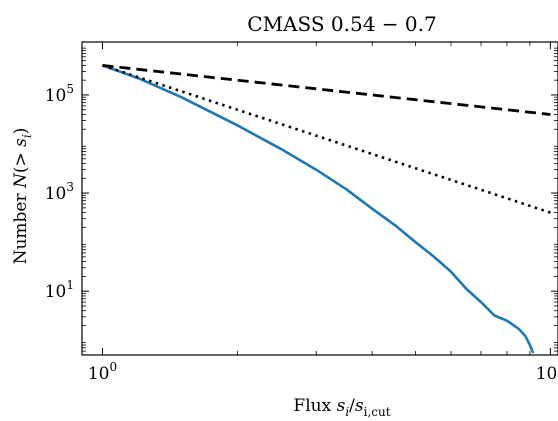 The image size is (558, 421). Describe the element at coordinates (341, 24) in the screenshot. I see `chart-title: CMASS 0.54 − 0.7` at that location.